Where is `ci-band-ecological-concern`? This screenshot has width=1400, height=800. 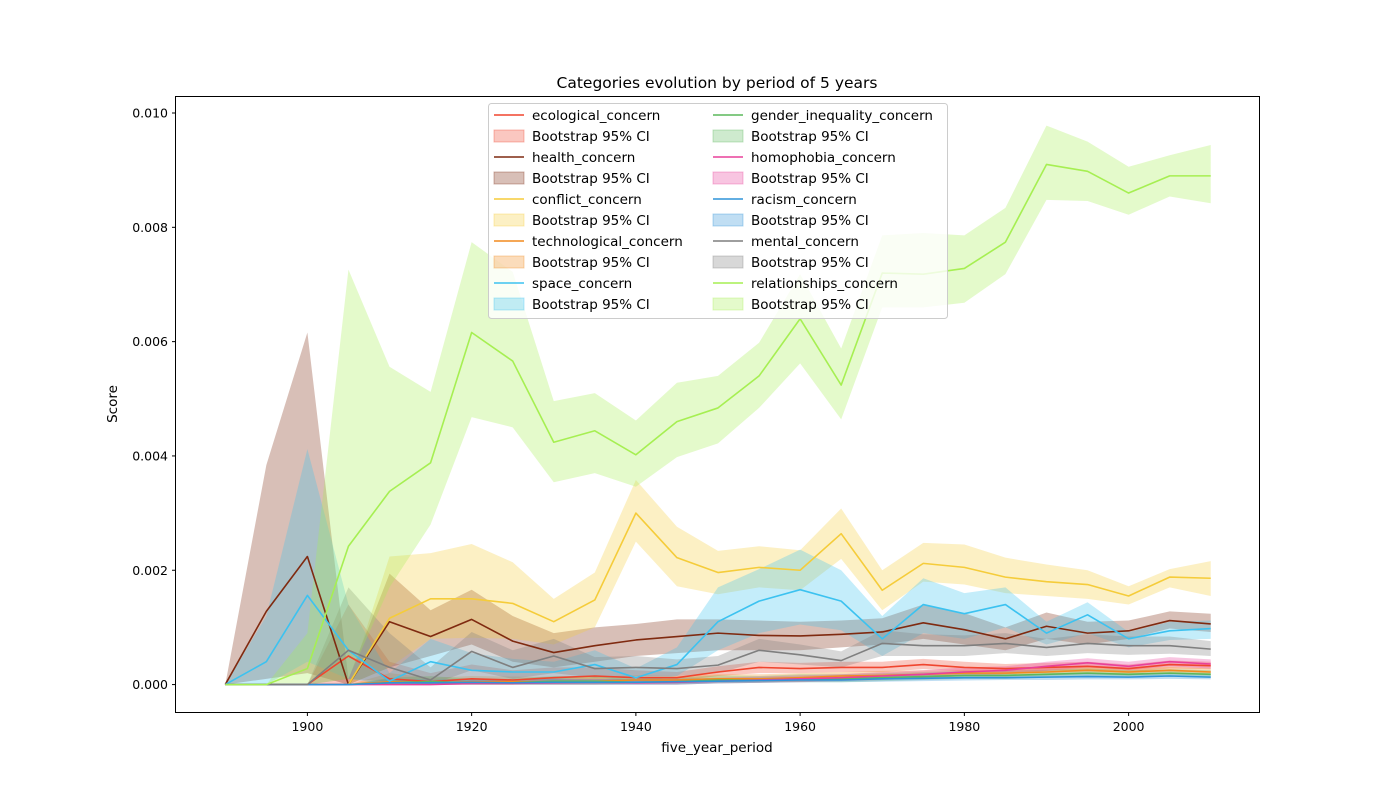
ci-band-ecological-concern is located at coordinates (718, 644).